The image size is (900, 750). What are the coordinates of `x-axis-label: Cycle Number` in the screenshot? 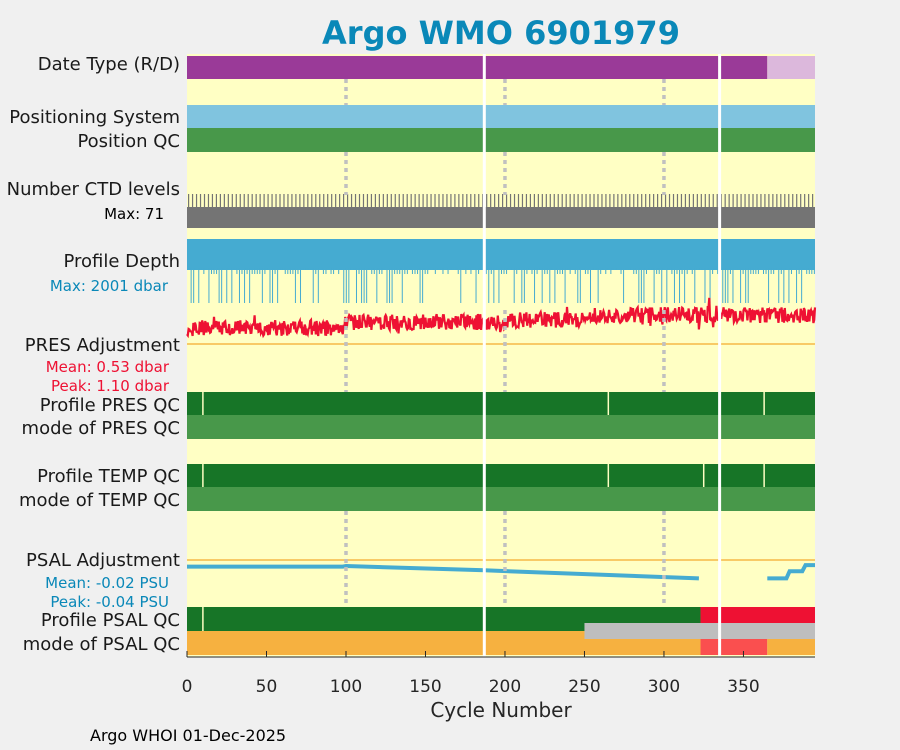 It's located at (501, 710).